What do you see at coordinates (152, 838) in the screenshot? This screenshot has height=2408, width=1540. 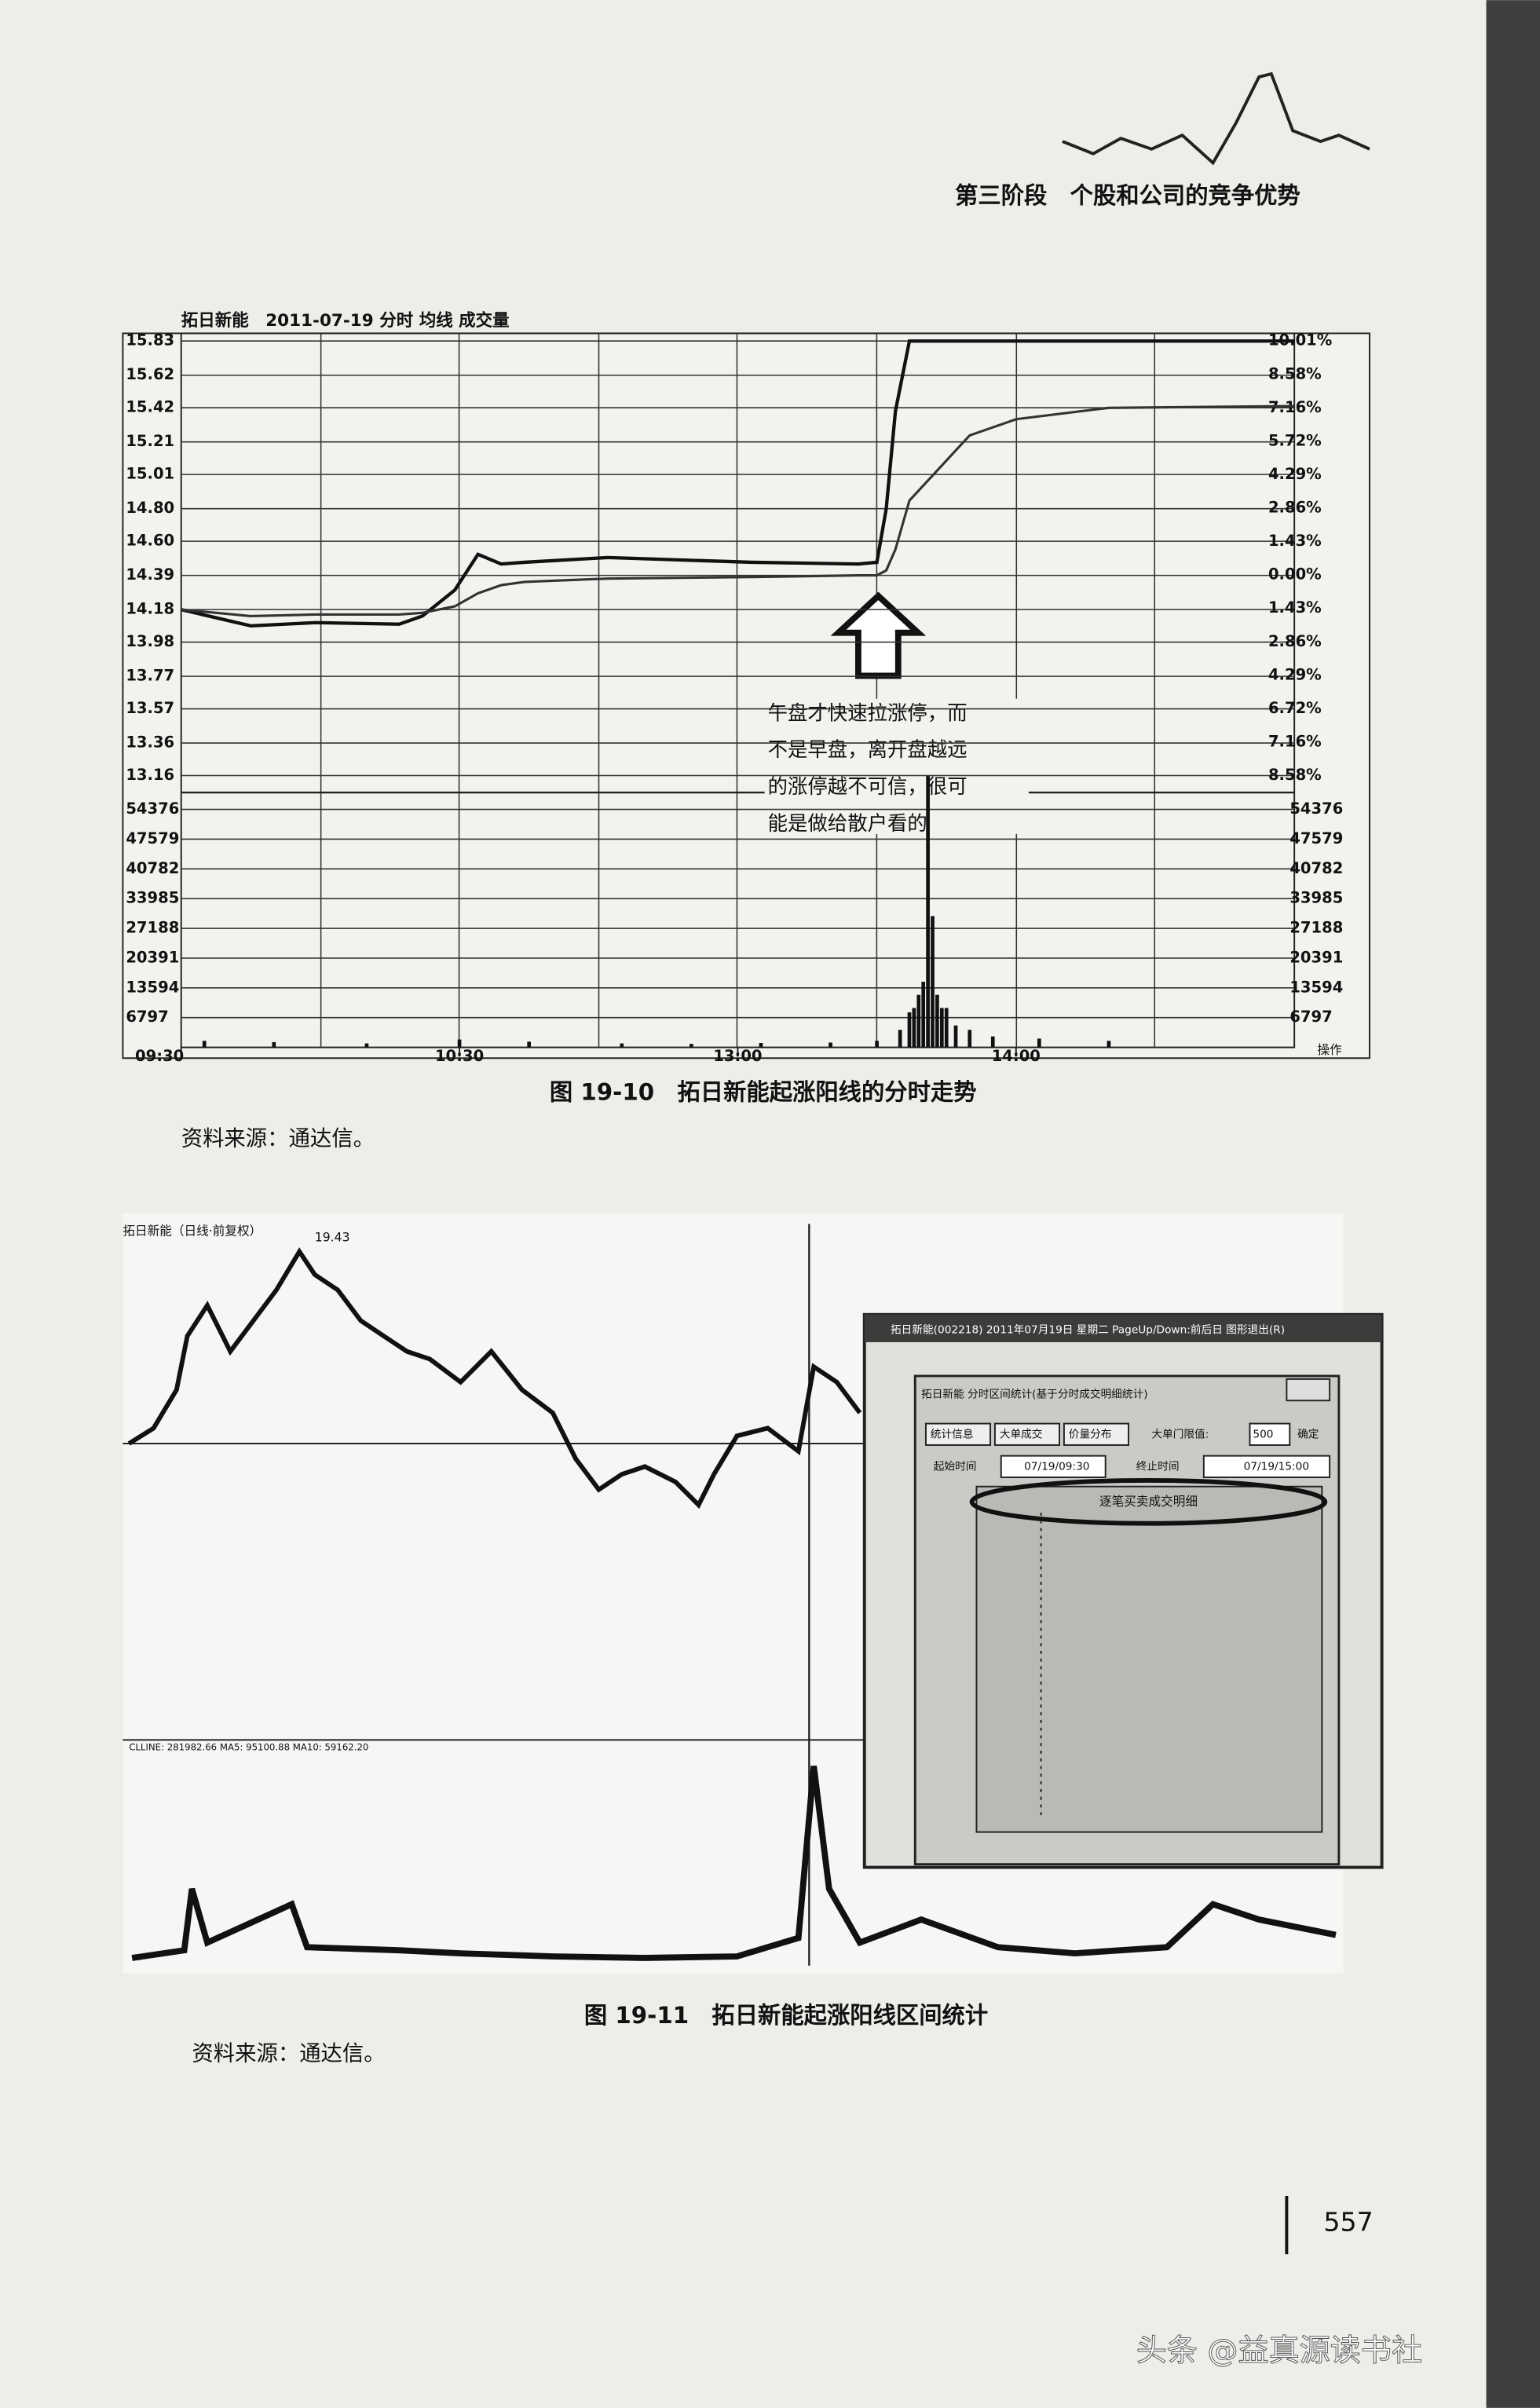 I see `y-tick-label: 47579` at bounding box center [152, 838].